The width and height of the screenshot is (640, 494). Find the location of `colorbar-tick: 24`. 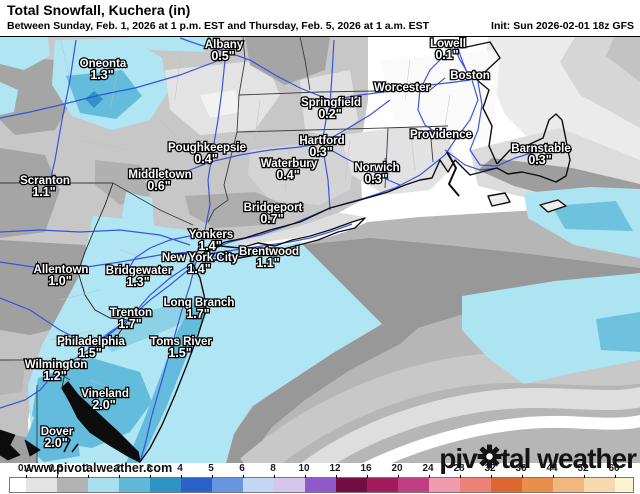

colorbar-tick: 24 is located at coordinates (428, 468).